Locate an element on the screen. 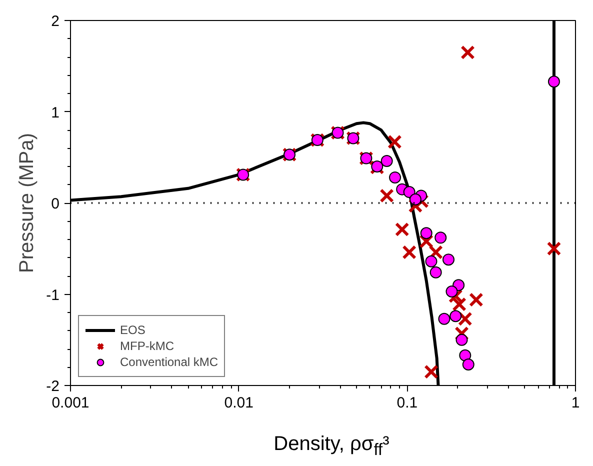  legend-label: Conventional kMC is located at coordinates (169, 362).